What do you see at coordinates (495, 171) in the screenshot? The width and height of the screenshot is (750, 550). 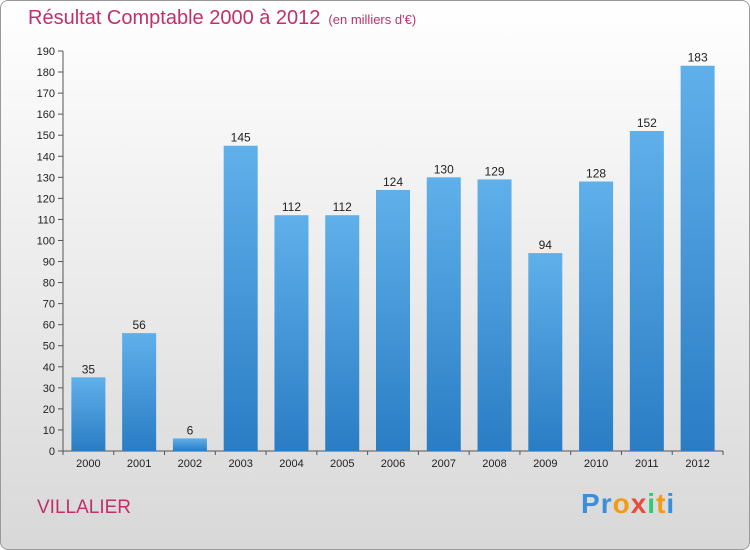 I see `data-label: 129` at bounding box center [495, 171].